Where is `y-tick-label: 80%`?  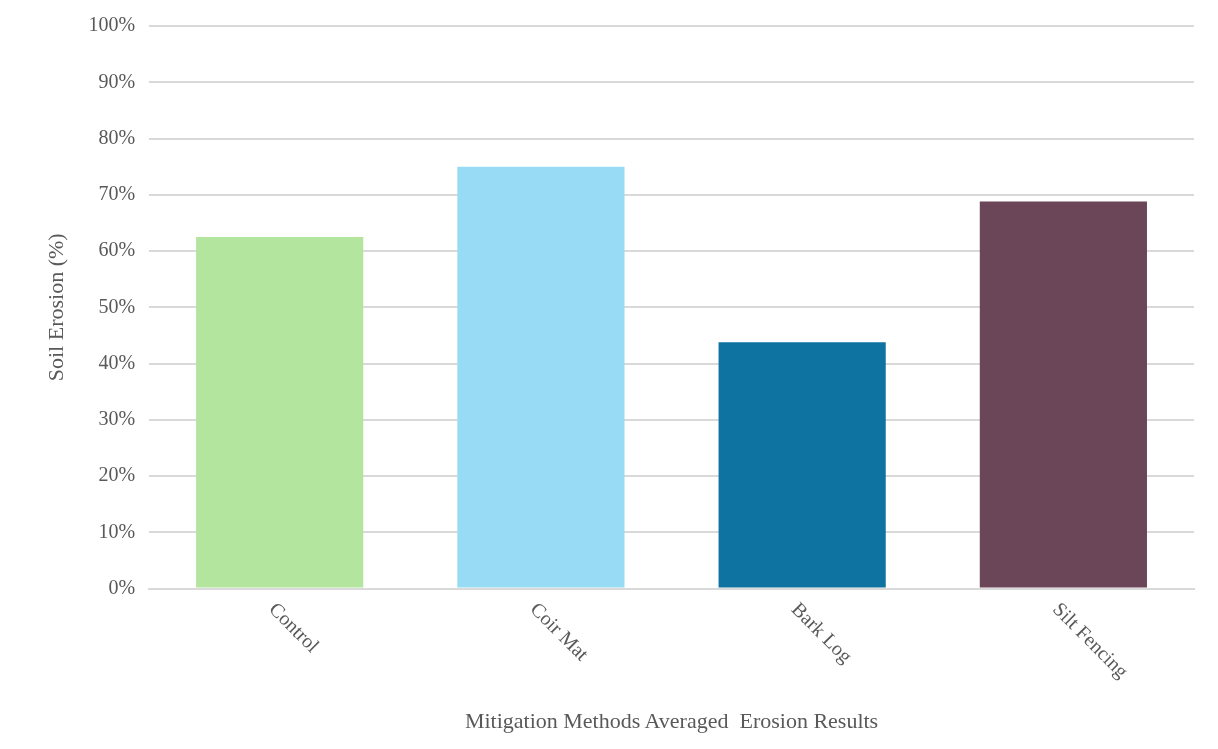
y-tick-label: 80% is located at coordinates (117, 136).